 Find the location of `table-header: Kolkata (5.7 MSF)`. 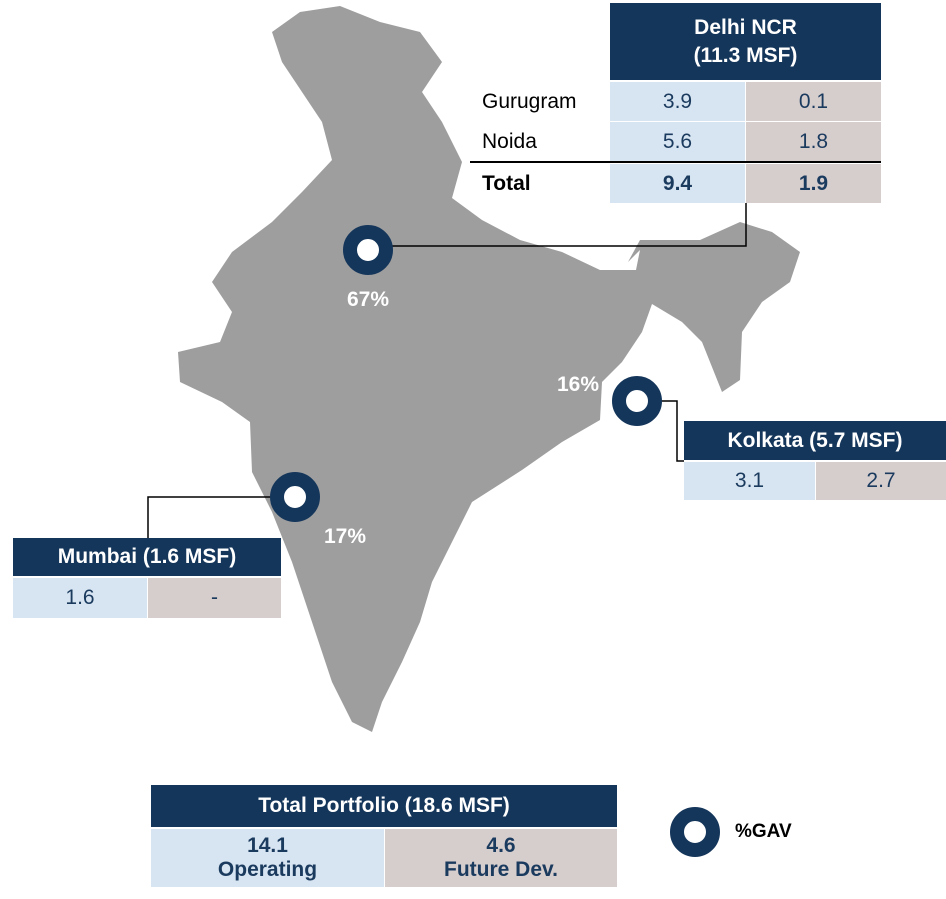

table-header: Kolkata (5.7 MSF) is located at coordinates (815, 440).